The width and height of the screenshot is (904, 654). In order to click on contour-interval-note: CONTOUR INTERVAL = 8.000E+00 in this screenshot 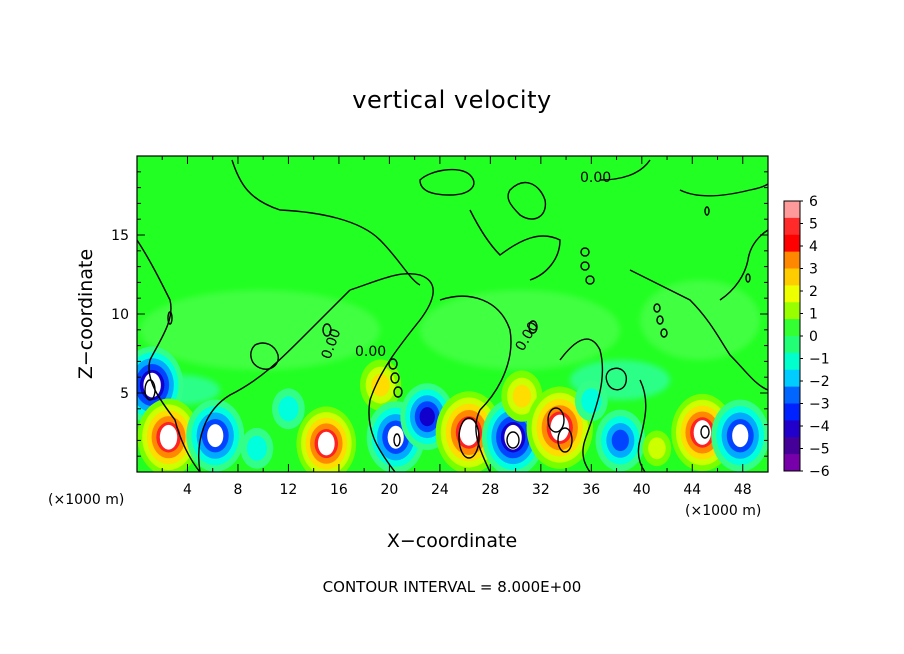, I will do `click(452, 587)`.